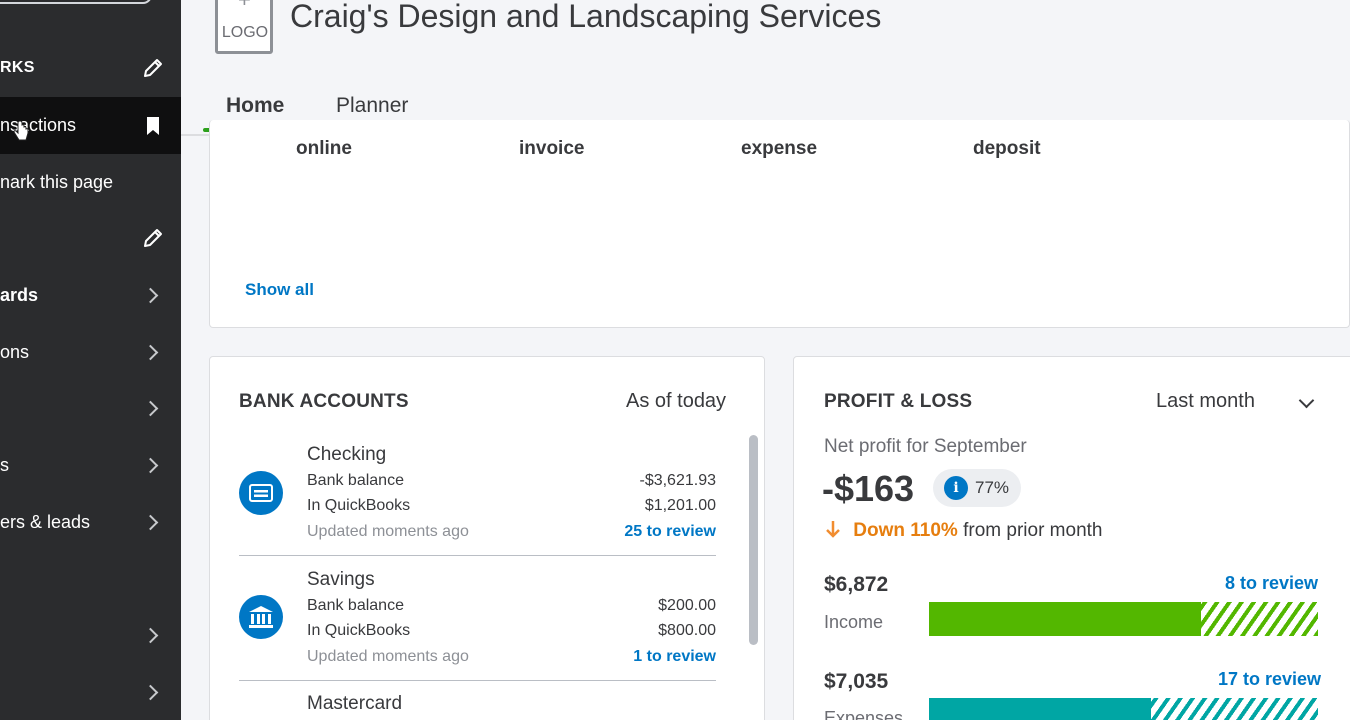  Describe the element at coordinates (324, 148) in the screenshot. I see `quick-action-online: online` at that location.